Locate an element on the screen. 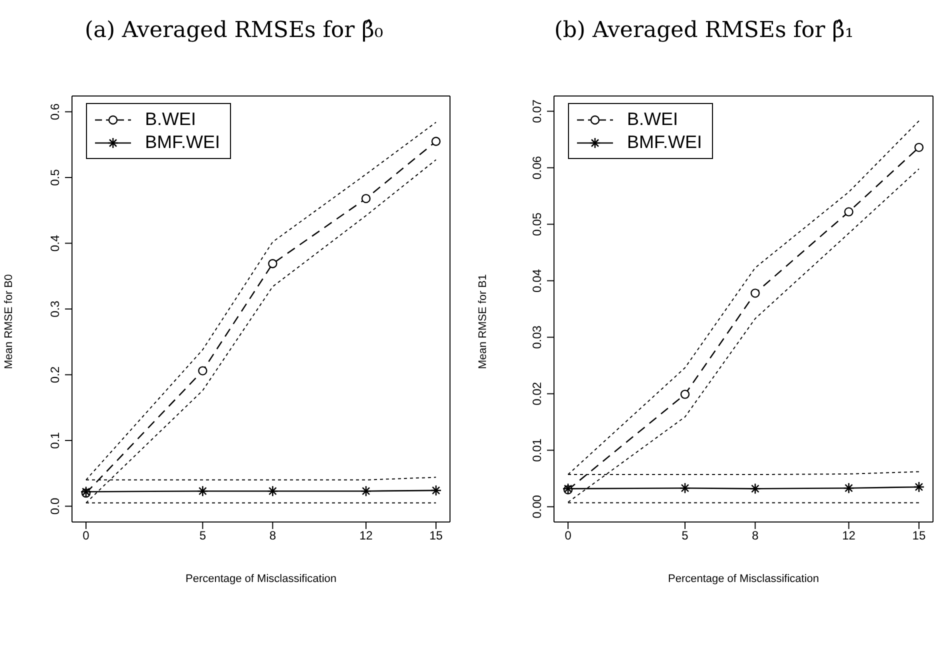 The image size is (937, 648). y-tick-label: 0.4 is located at coordinates (55, 243).